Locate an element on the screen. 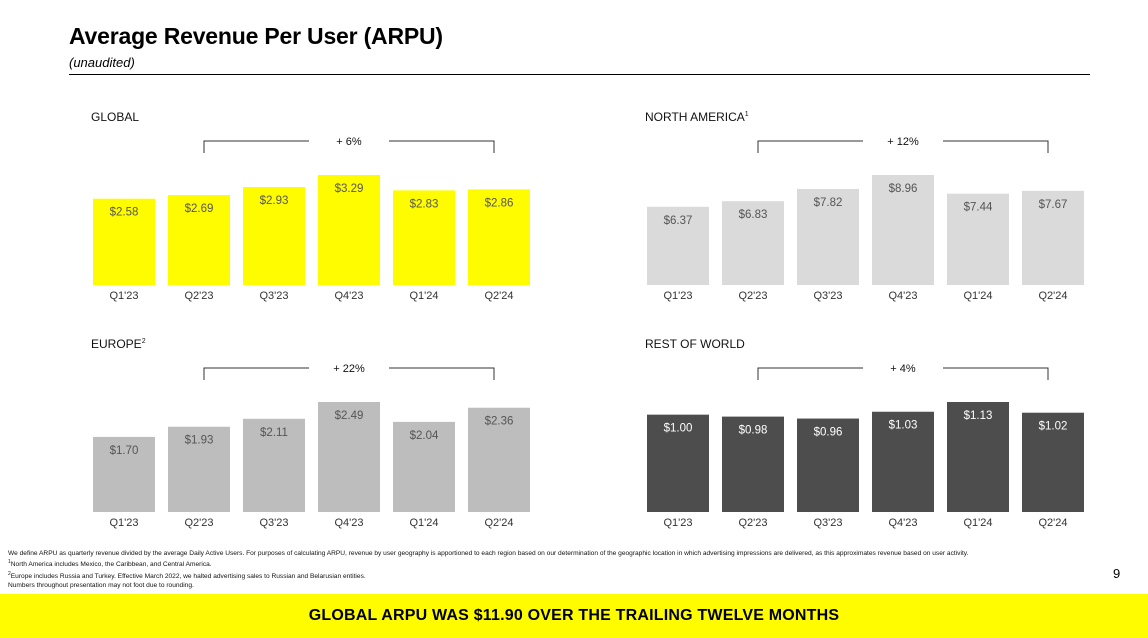 Image resolution: width=1148 pixels, height=638 pixels. title-divider is located at coordinates (579, 74).